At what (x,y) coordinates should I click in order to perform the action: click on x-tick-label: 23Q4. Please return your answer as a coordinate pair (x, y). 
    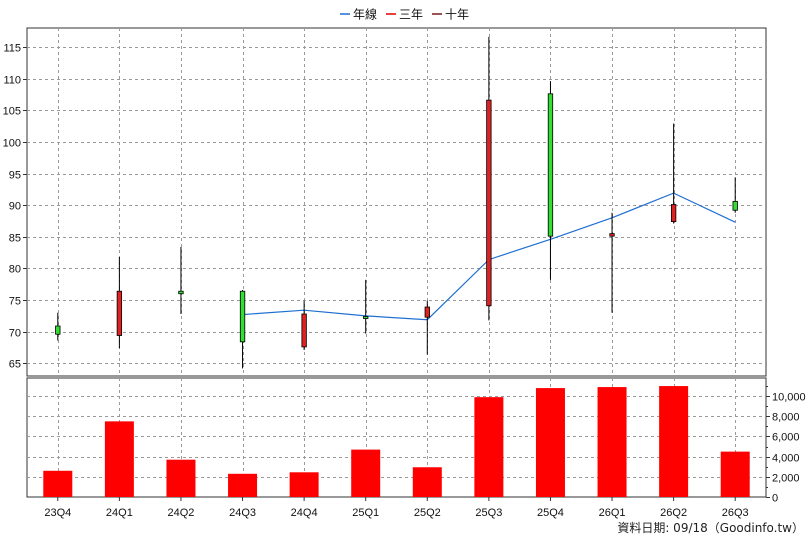
    Looking at the image, I should click on (57, 513).